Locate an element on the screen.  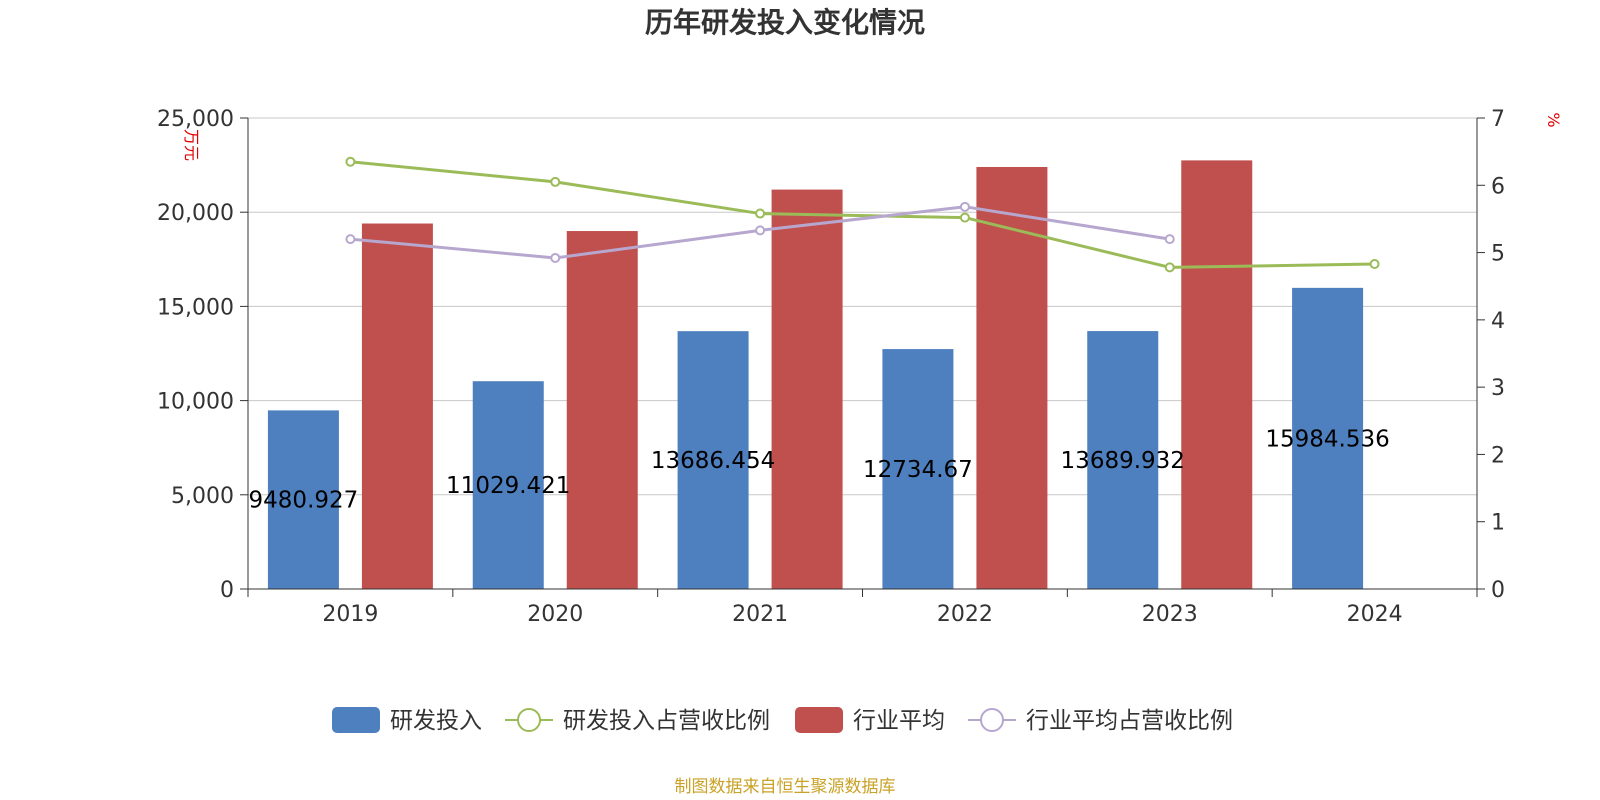
right-axis-unit: % is located at coordinates (1553, 119).